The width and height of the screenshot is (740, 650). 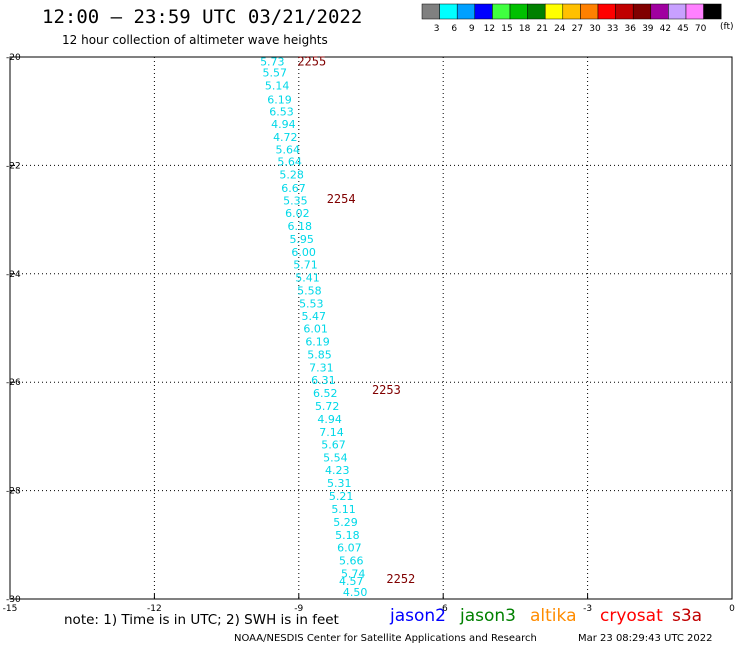 What do you see at coordinates (13, 600) in the screenshot?
I see `y-tick-label: -30` at bounding box center [13, 600].